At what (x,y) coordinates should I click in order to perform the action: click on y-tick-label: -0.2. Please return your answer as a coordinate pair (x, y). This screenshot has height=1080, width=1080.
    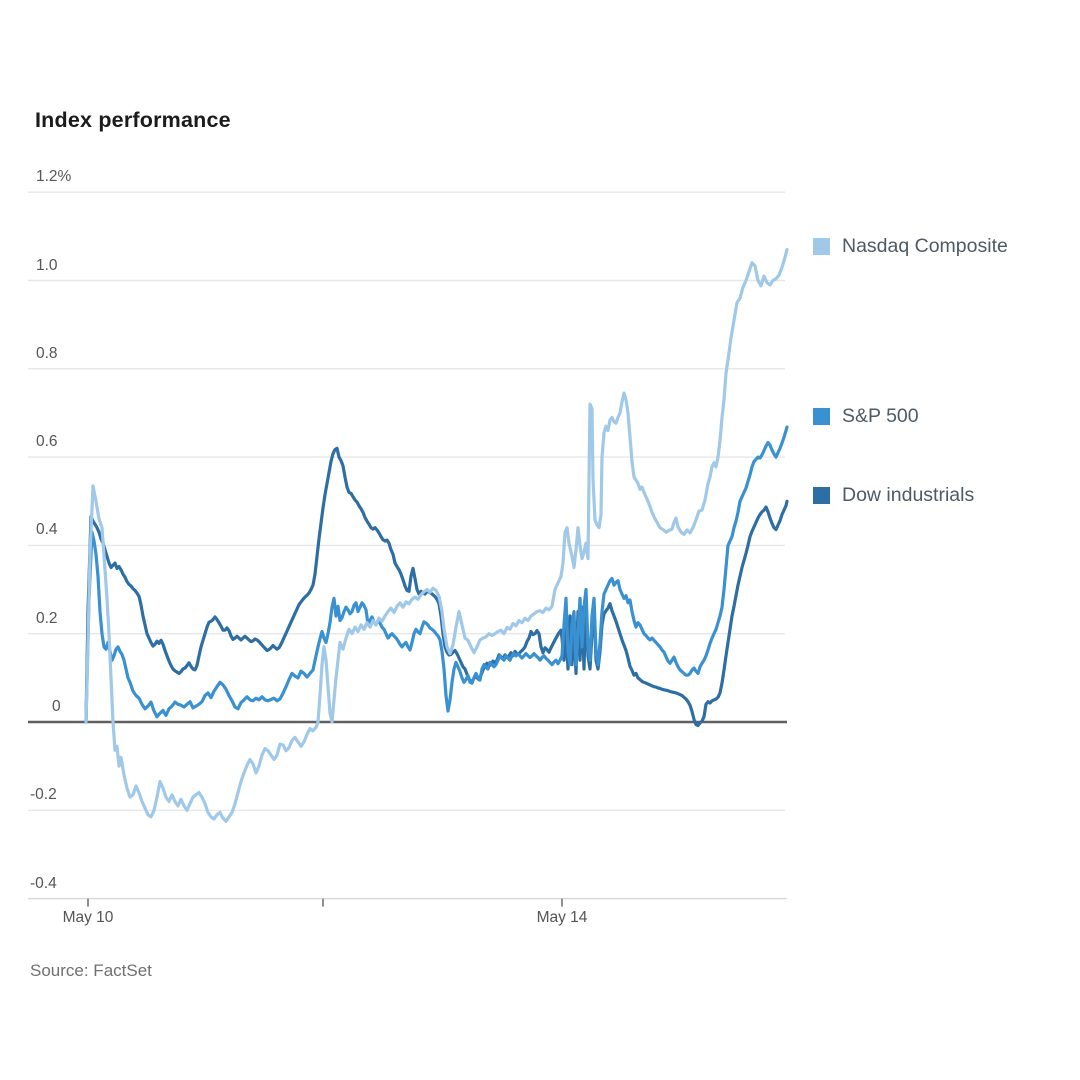
    Looking at the image, I should click on (43, 795).